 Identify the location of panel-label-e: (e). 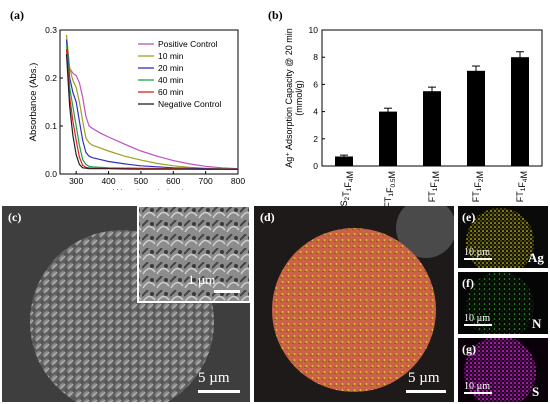
(469, 217).